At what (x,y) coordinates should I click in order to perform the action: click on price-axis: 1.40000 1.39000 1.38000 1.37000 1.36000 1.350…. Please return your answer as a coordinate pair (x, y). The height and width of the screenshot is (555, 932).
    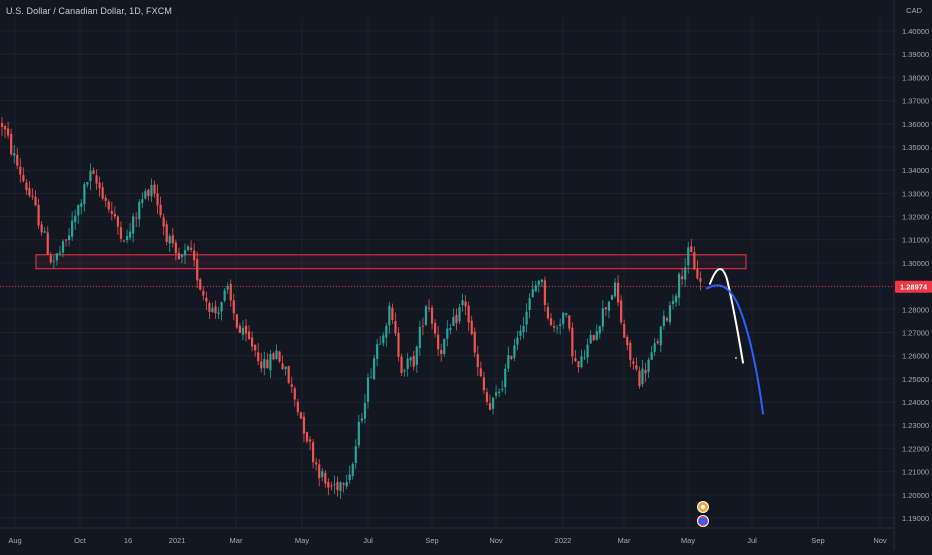
    Looking at the image, I should click on (911, 275).